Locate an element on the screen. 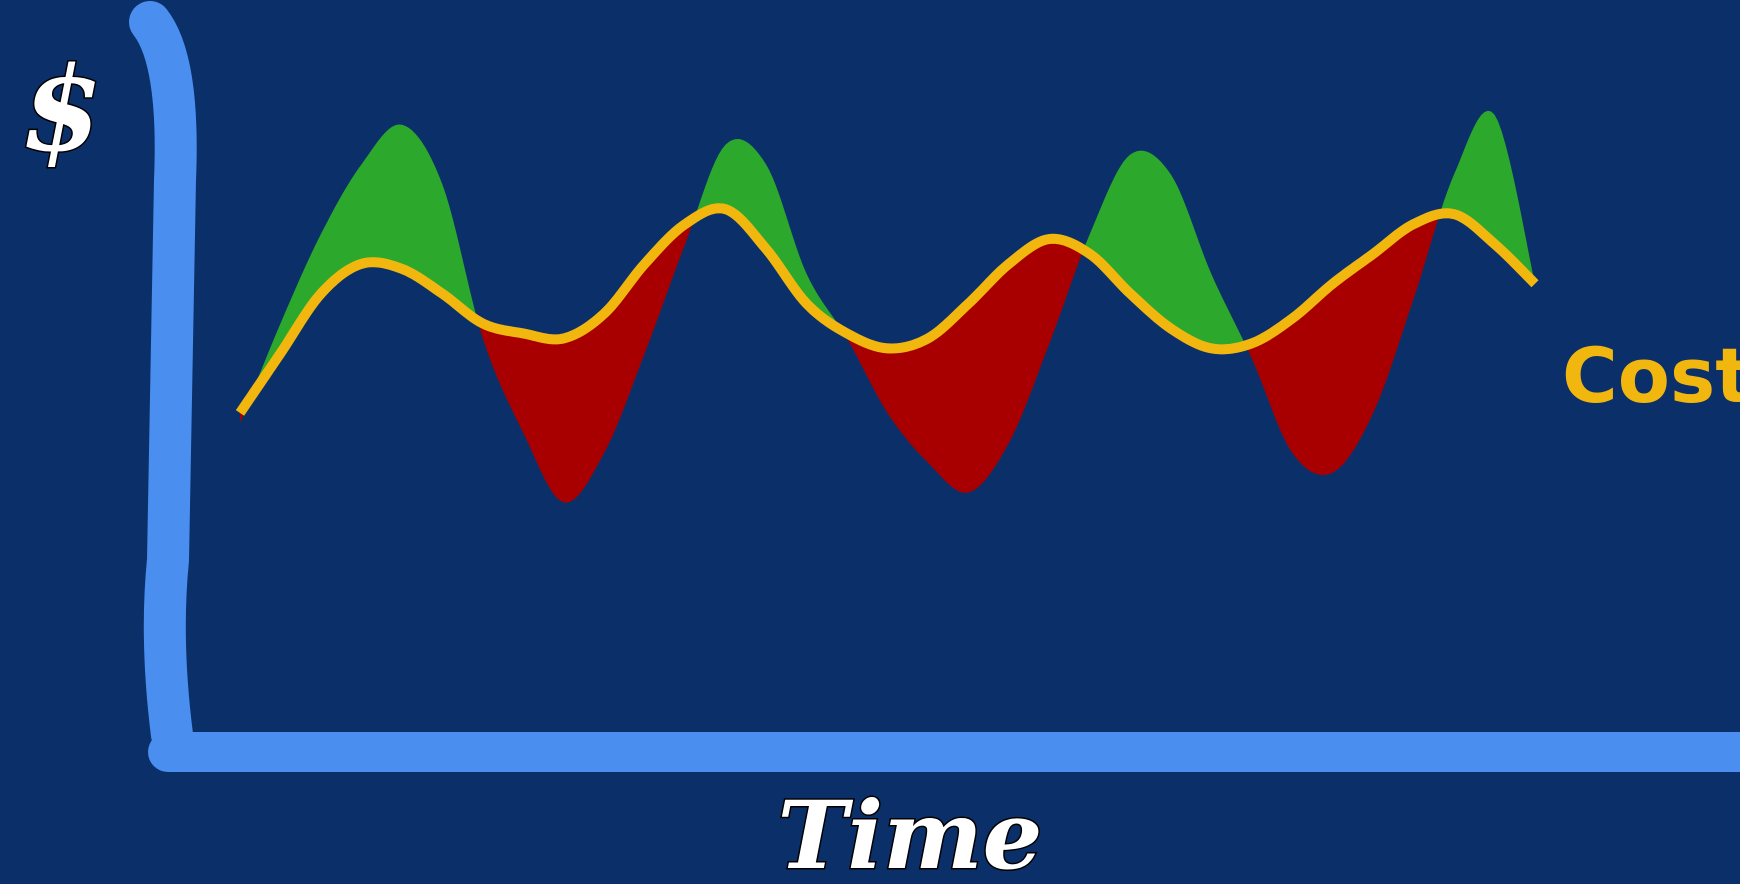 Image resolution: width=1740 pixels, height=884 pixels. cost-series-label: Cost is located at coordinates (1651, 375).